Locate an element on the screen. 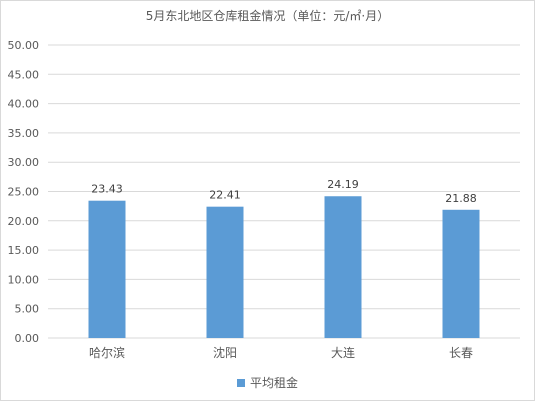  data-label: 23.43 is located at coordinates (107, 189).